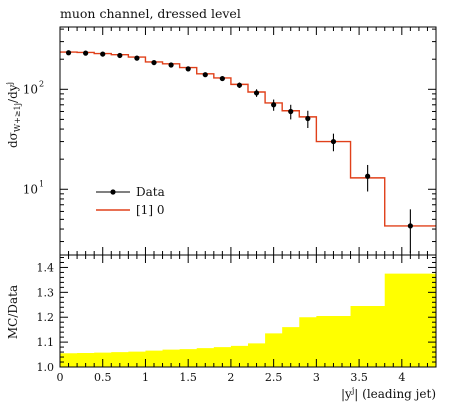  Describe the element at coordinates (188, 377) in the screenshot. I see `x-tick-label: 1.5` at that location.